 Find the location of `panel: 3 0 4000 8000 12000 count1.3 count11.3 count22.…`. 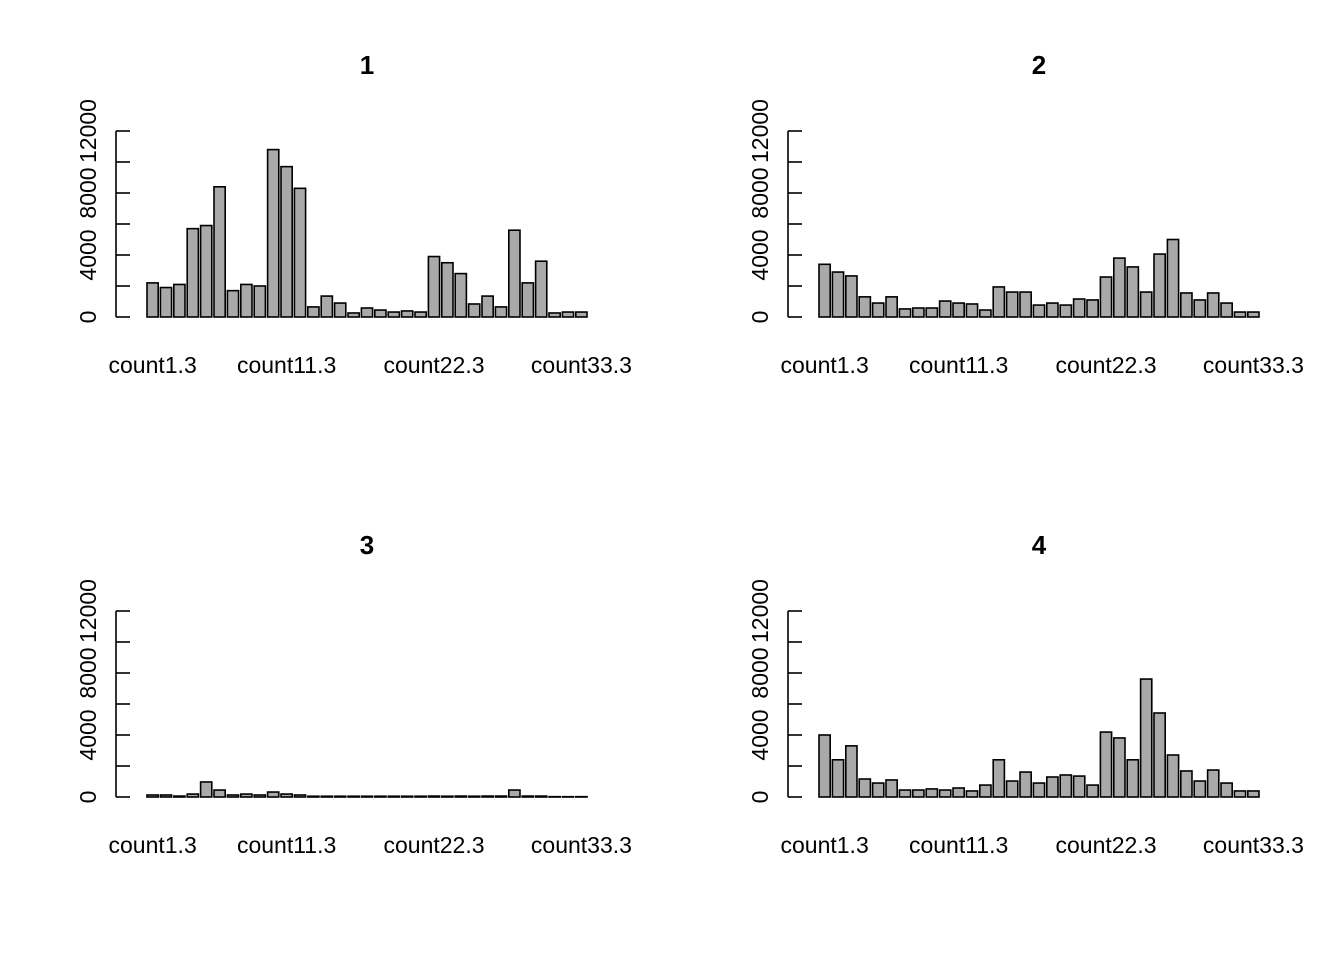

panel: 3 0 4000 8000 12000 count1.3 count11.3 count22.… is located at coordinates (353, 694).